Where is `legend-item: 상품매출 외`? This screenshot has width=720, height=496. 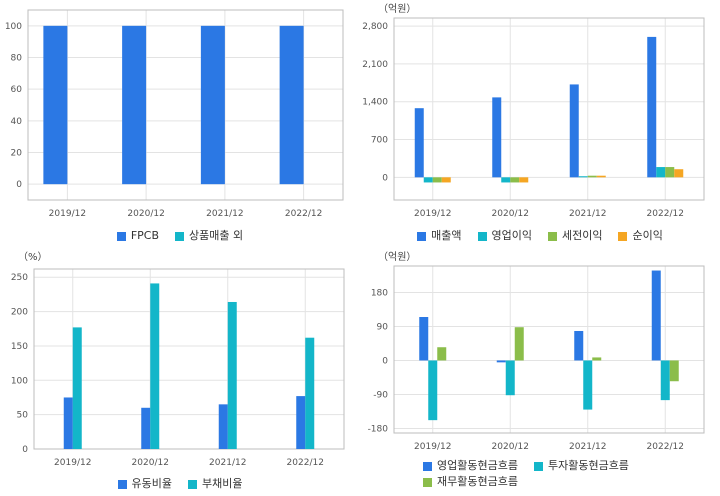
legend-item: 상품매출 외 is located at coordinates (209, 236).